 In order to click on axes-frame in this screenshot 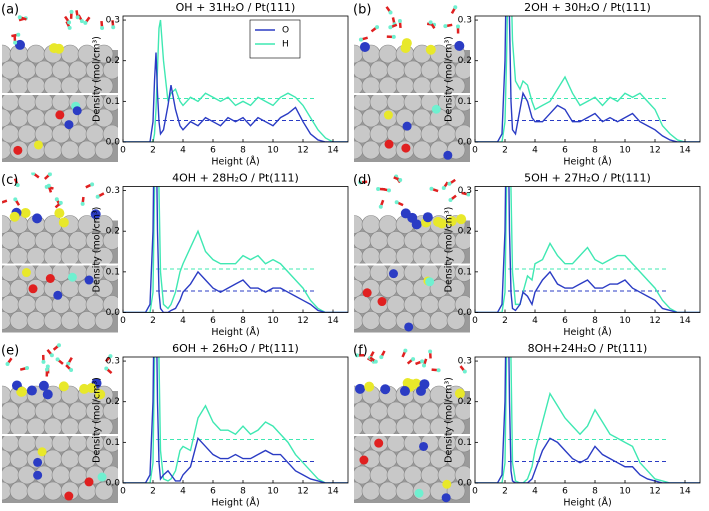, I will do `click(235, 79)`.